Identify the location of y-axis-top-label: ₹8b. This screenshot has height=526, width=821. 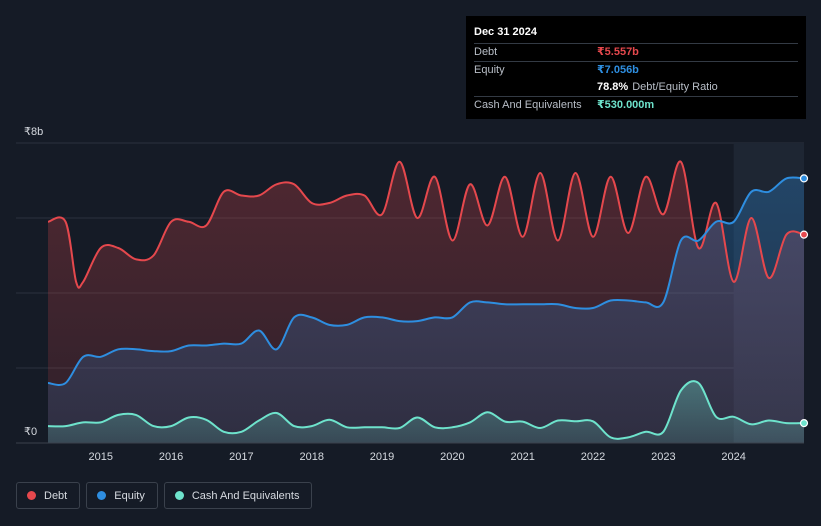
(34, 132).